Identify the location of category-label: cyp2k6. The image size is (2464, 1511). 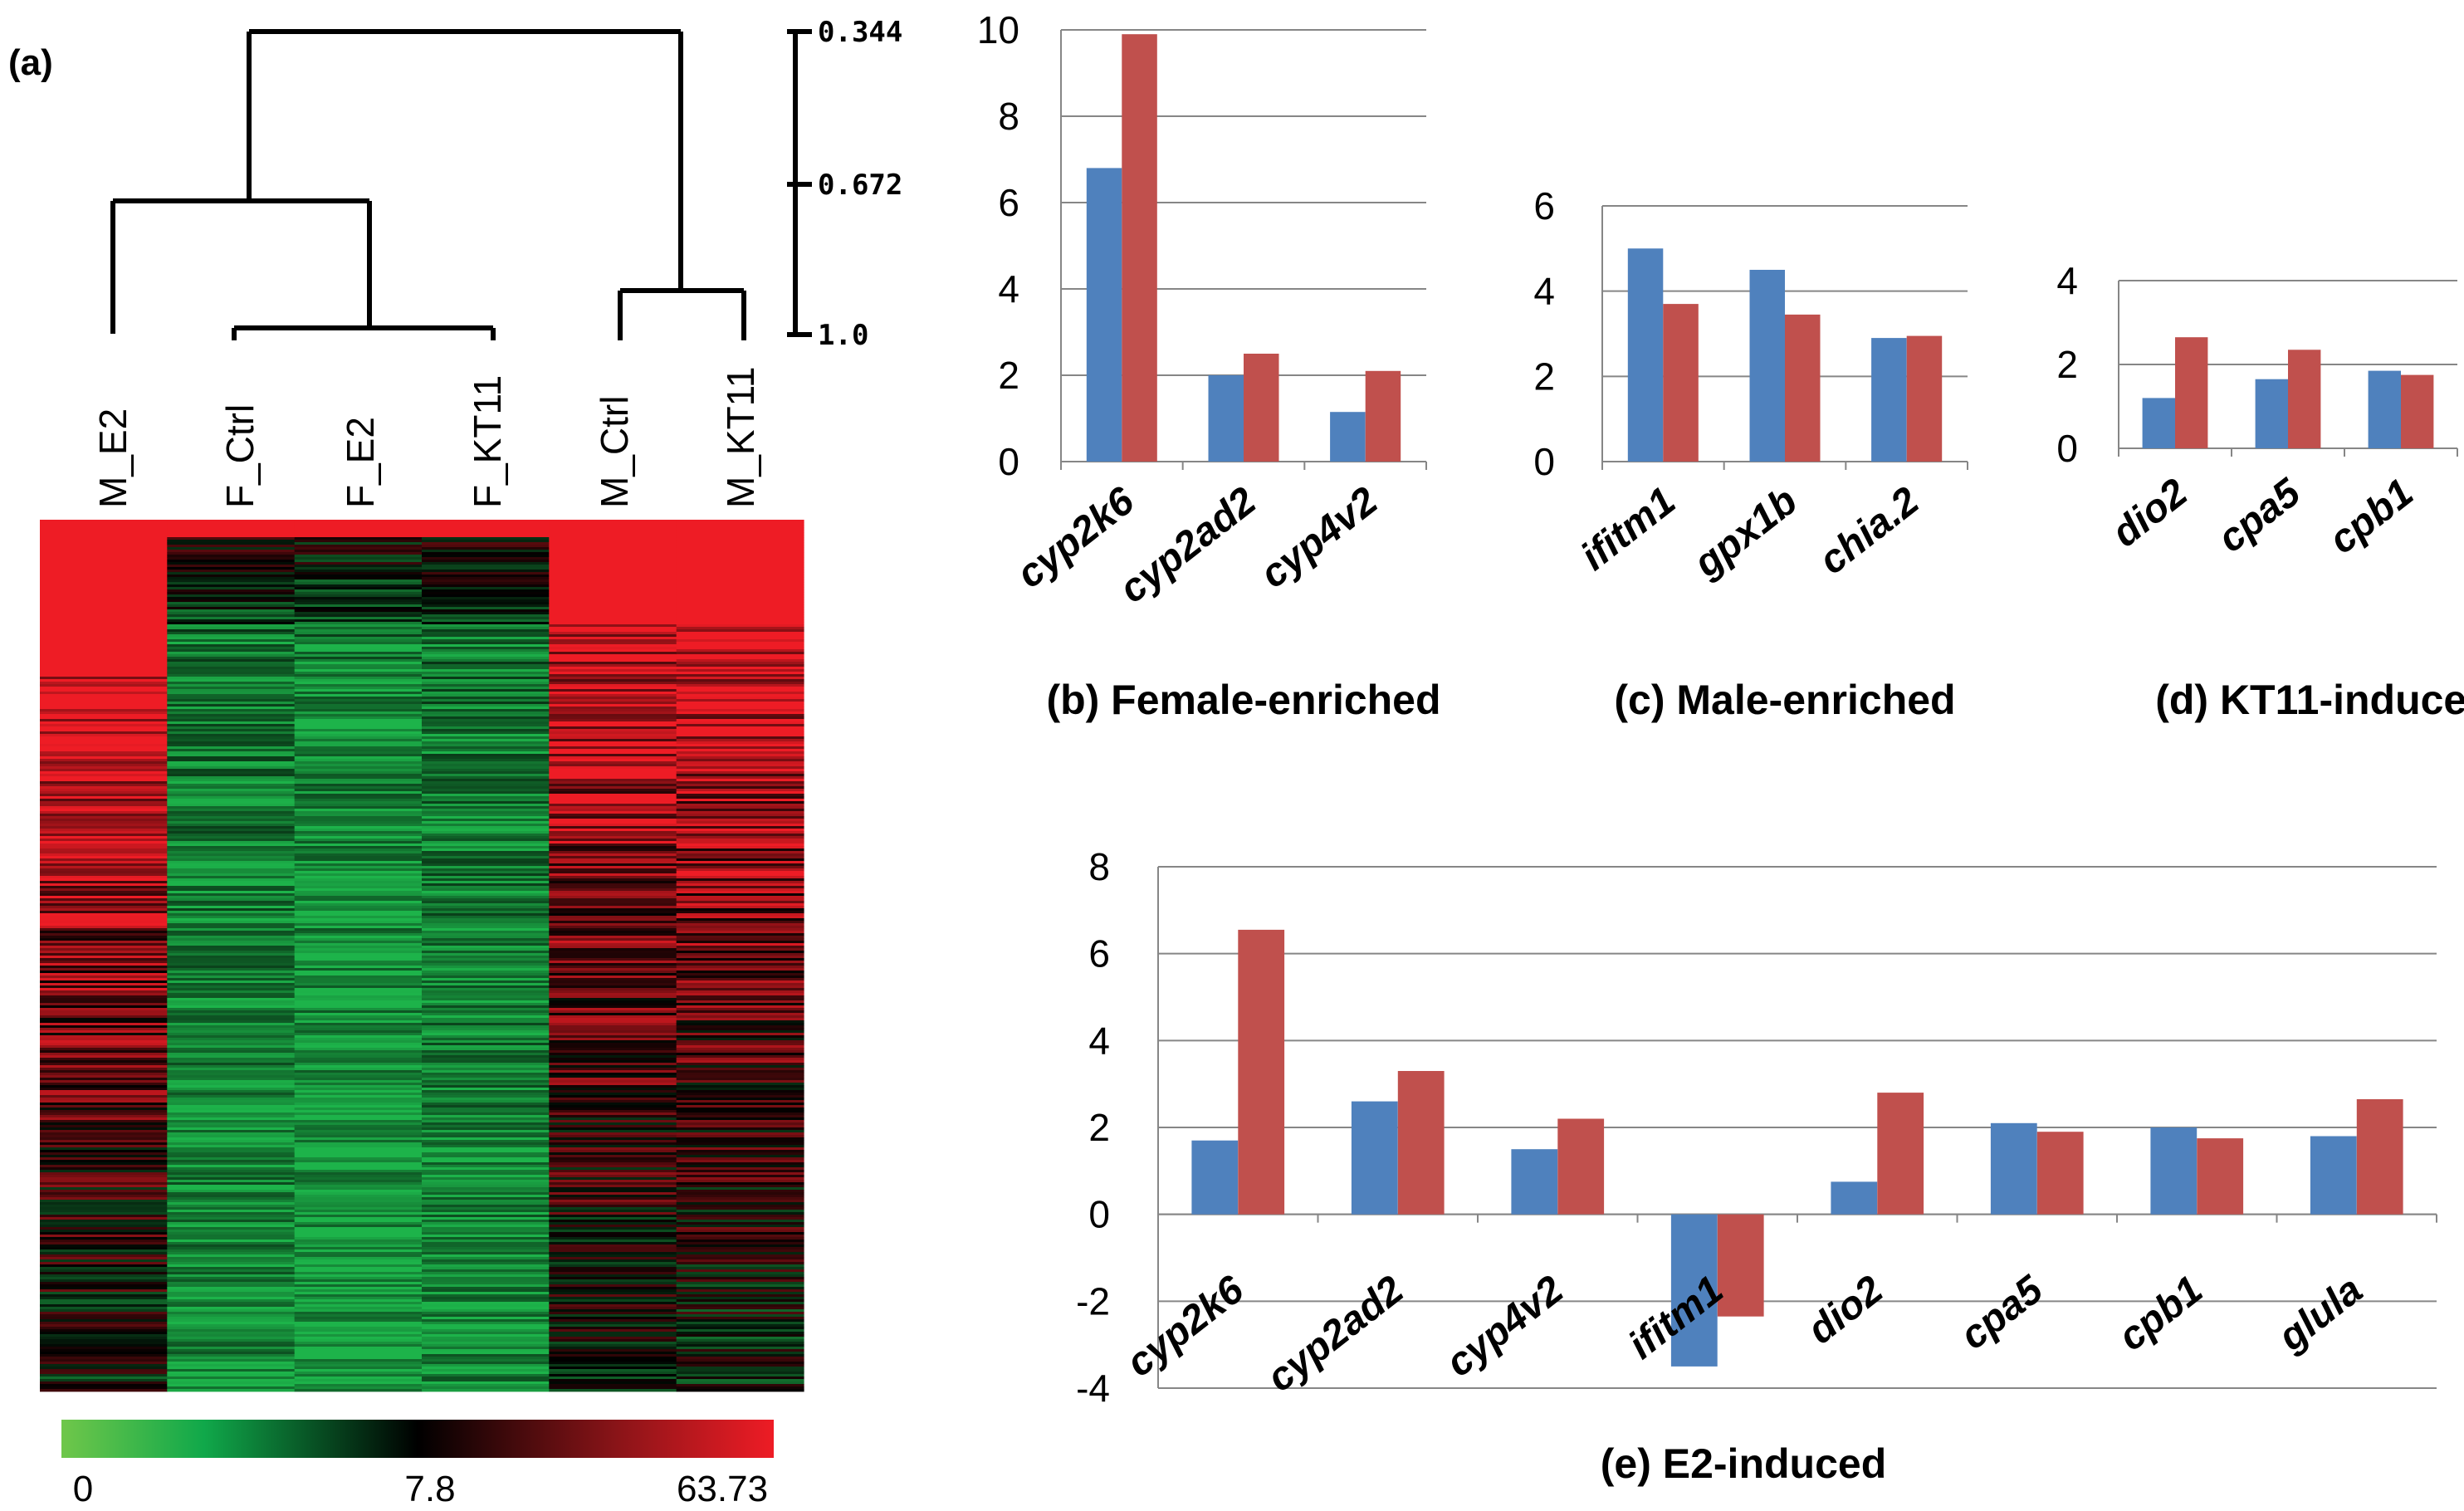
(1185, 1327).